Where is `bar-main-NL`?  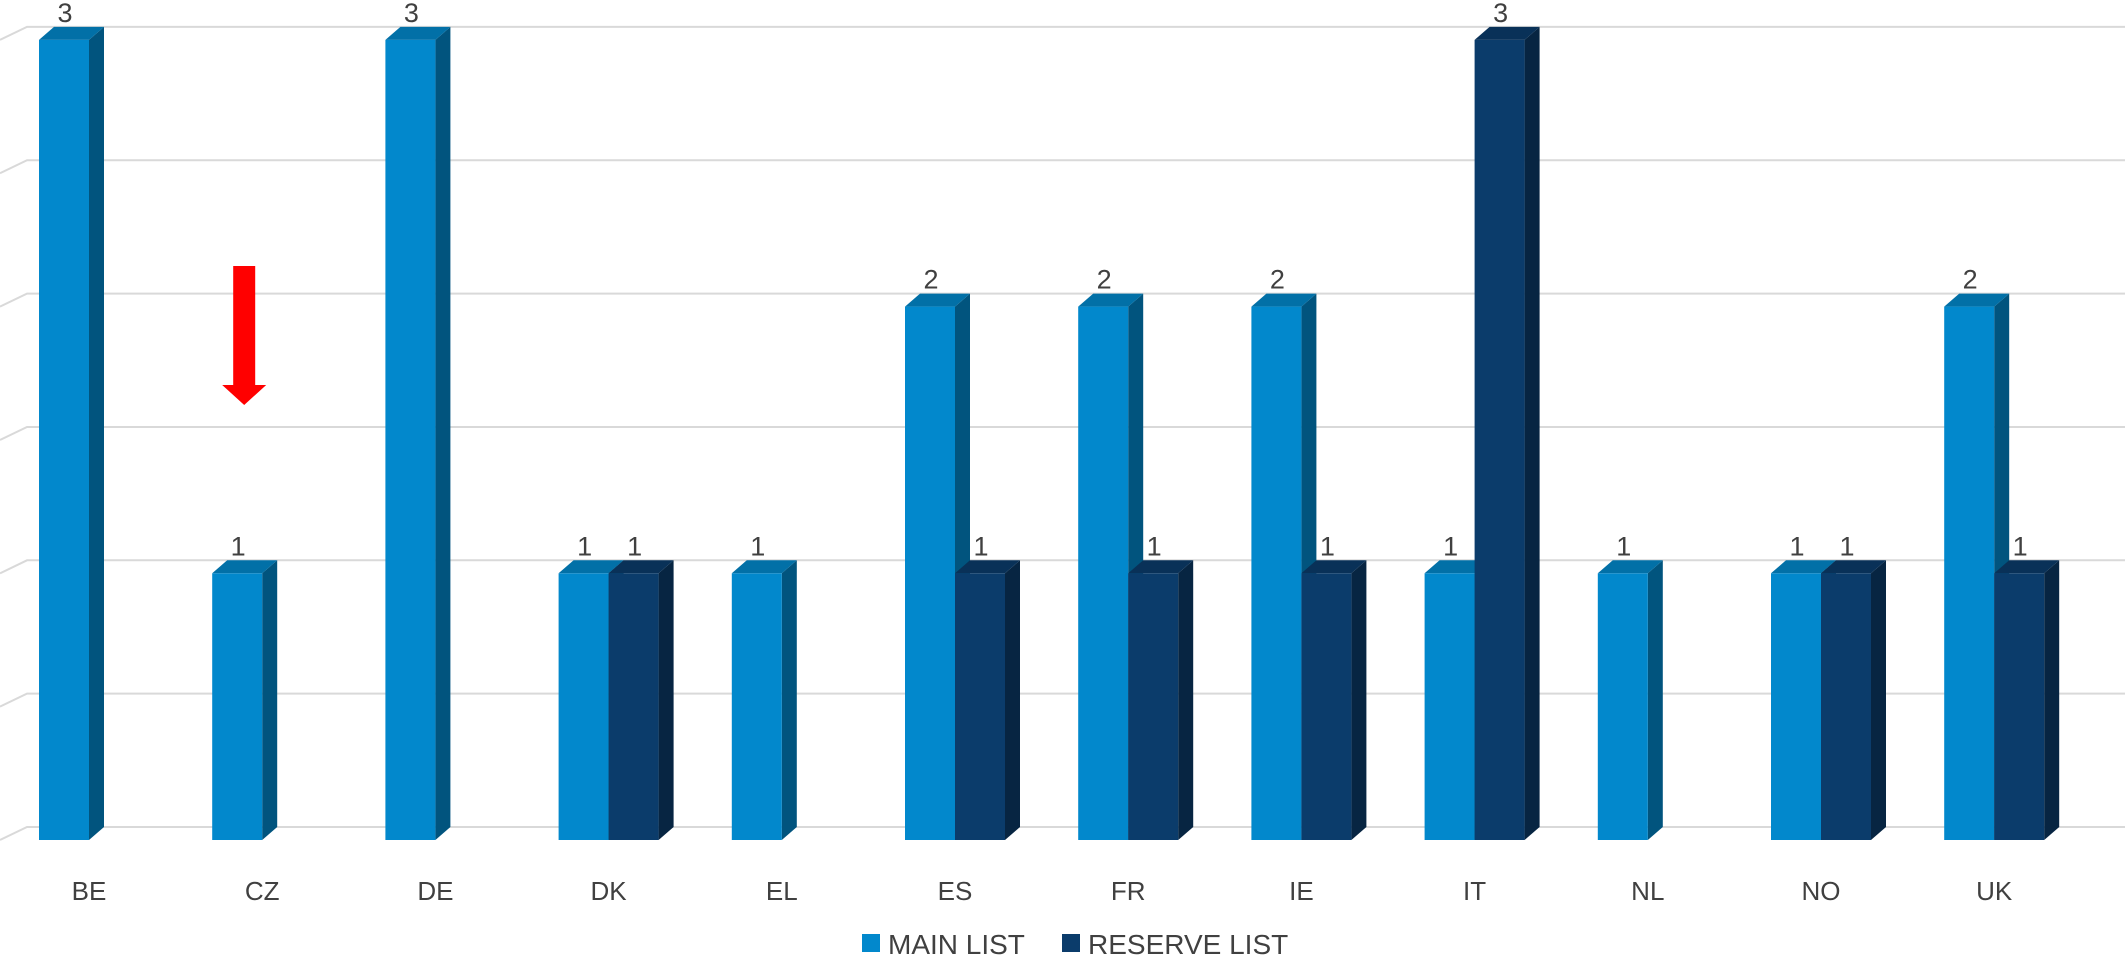 bar-main-NL is located at coordinates (1630, 700).